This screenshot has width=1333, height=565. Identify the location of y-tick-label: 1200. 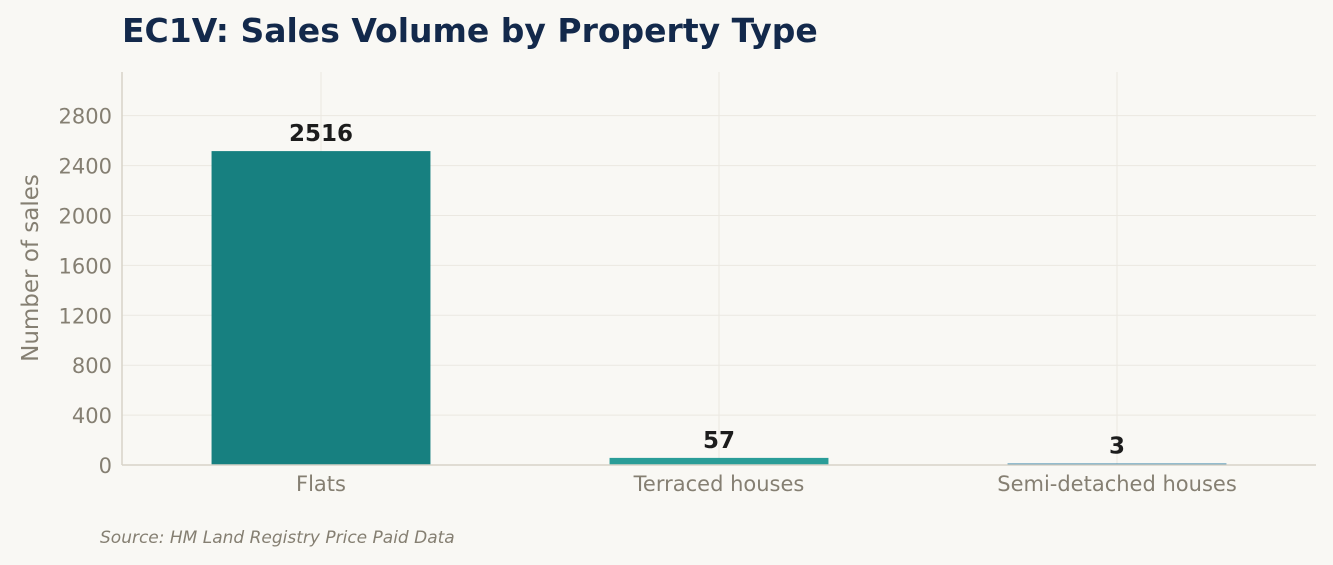
(85, 316).